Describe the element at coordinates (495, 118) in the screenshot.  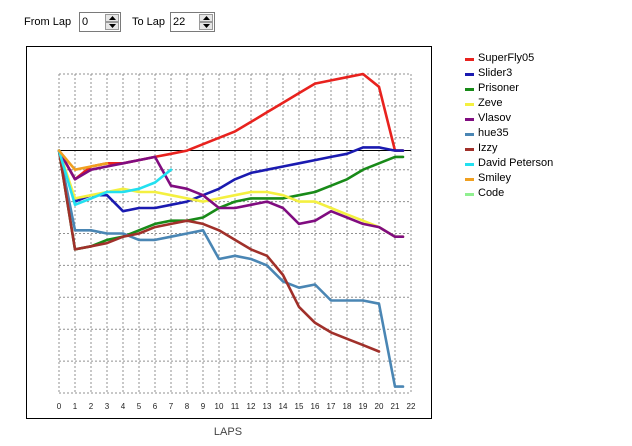
I see `legend-label: Vlasov` at that location.